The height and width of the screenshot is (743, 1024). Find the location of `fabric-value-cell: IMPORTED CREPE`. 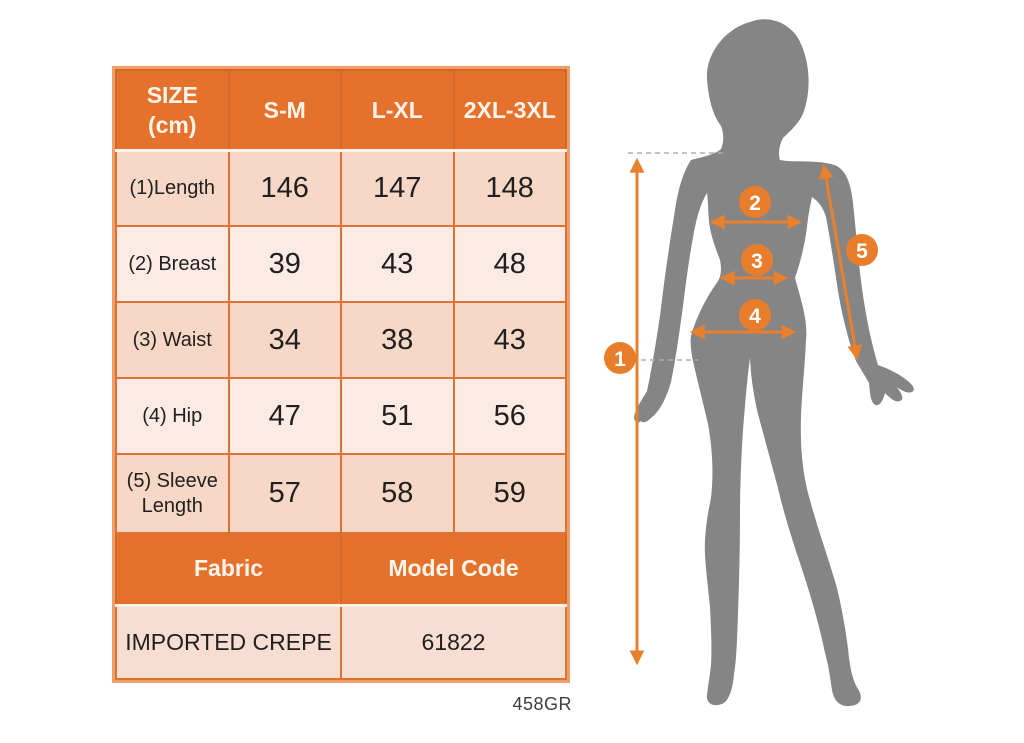

fabric-value-cell: IMPORTED CREPE is located at coordinates (228, 642).